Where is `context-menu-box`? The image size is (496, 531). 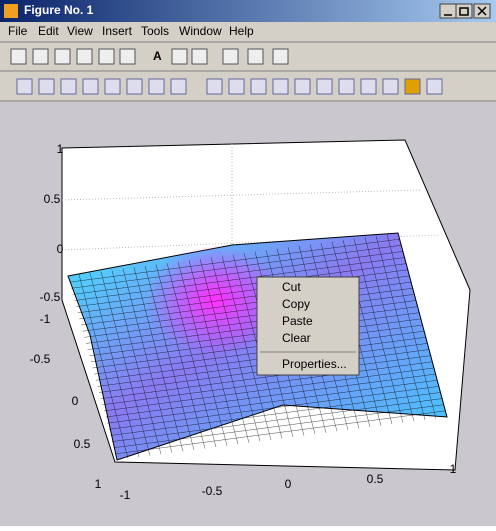
context-menu-box is located at coordinates (308, 326).